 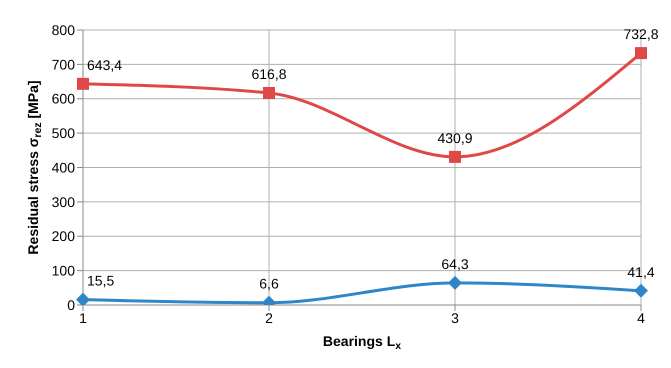 What do you see at coordinates (362, 342) in the screenshot?
I see `x-axis-title: Bearings L$_{x}$` at bounding box center [362, 342].